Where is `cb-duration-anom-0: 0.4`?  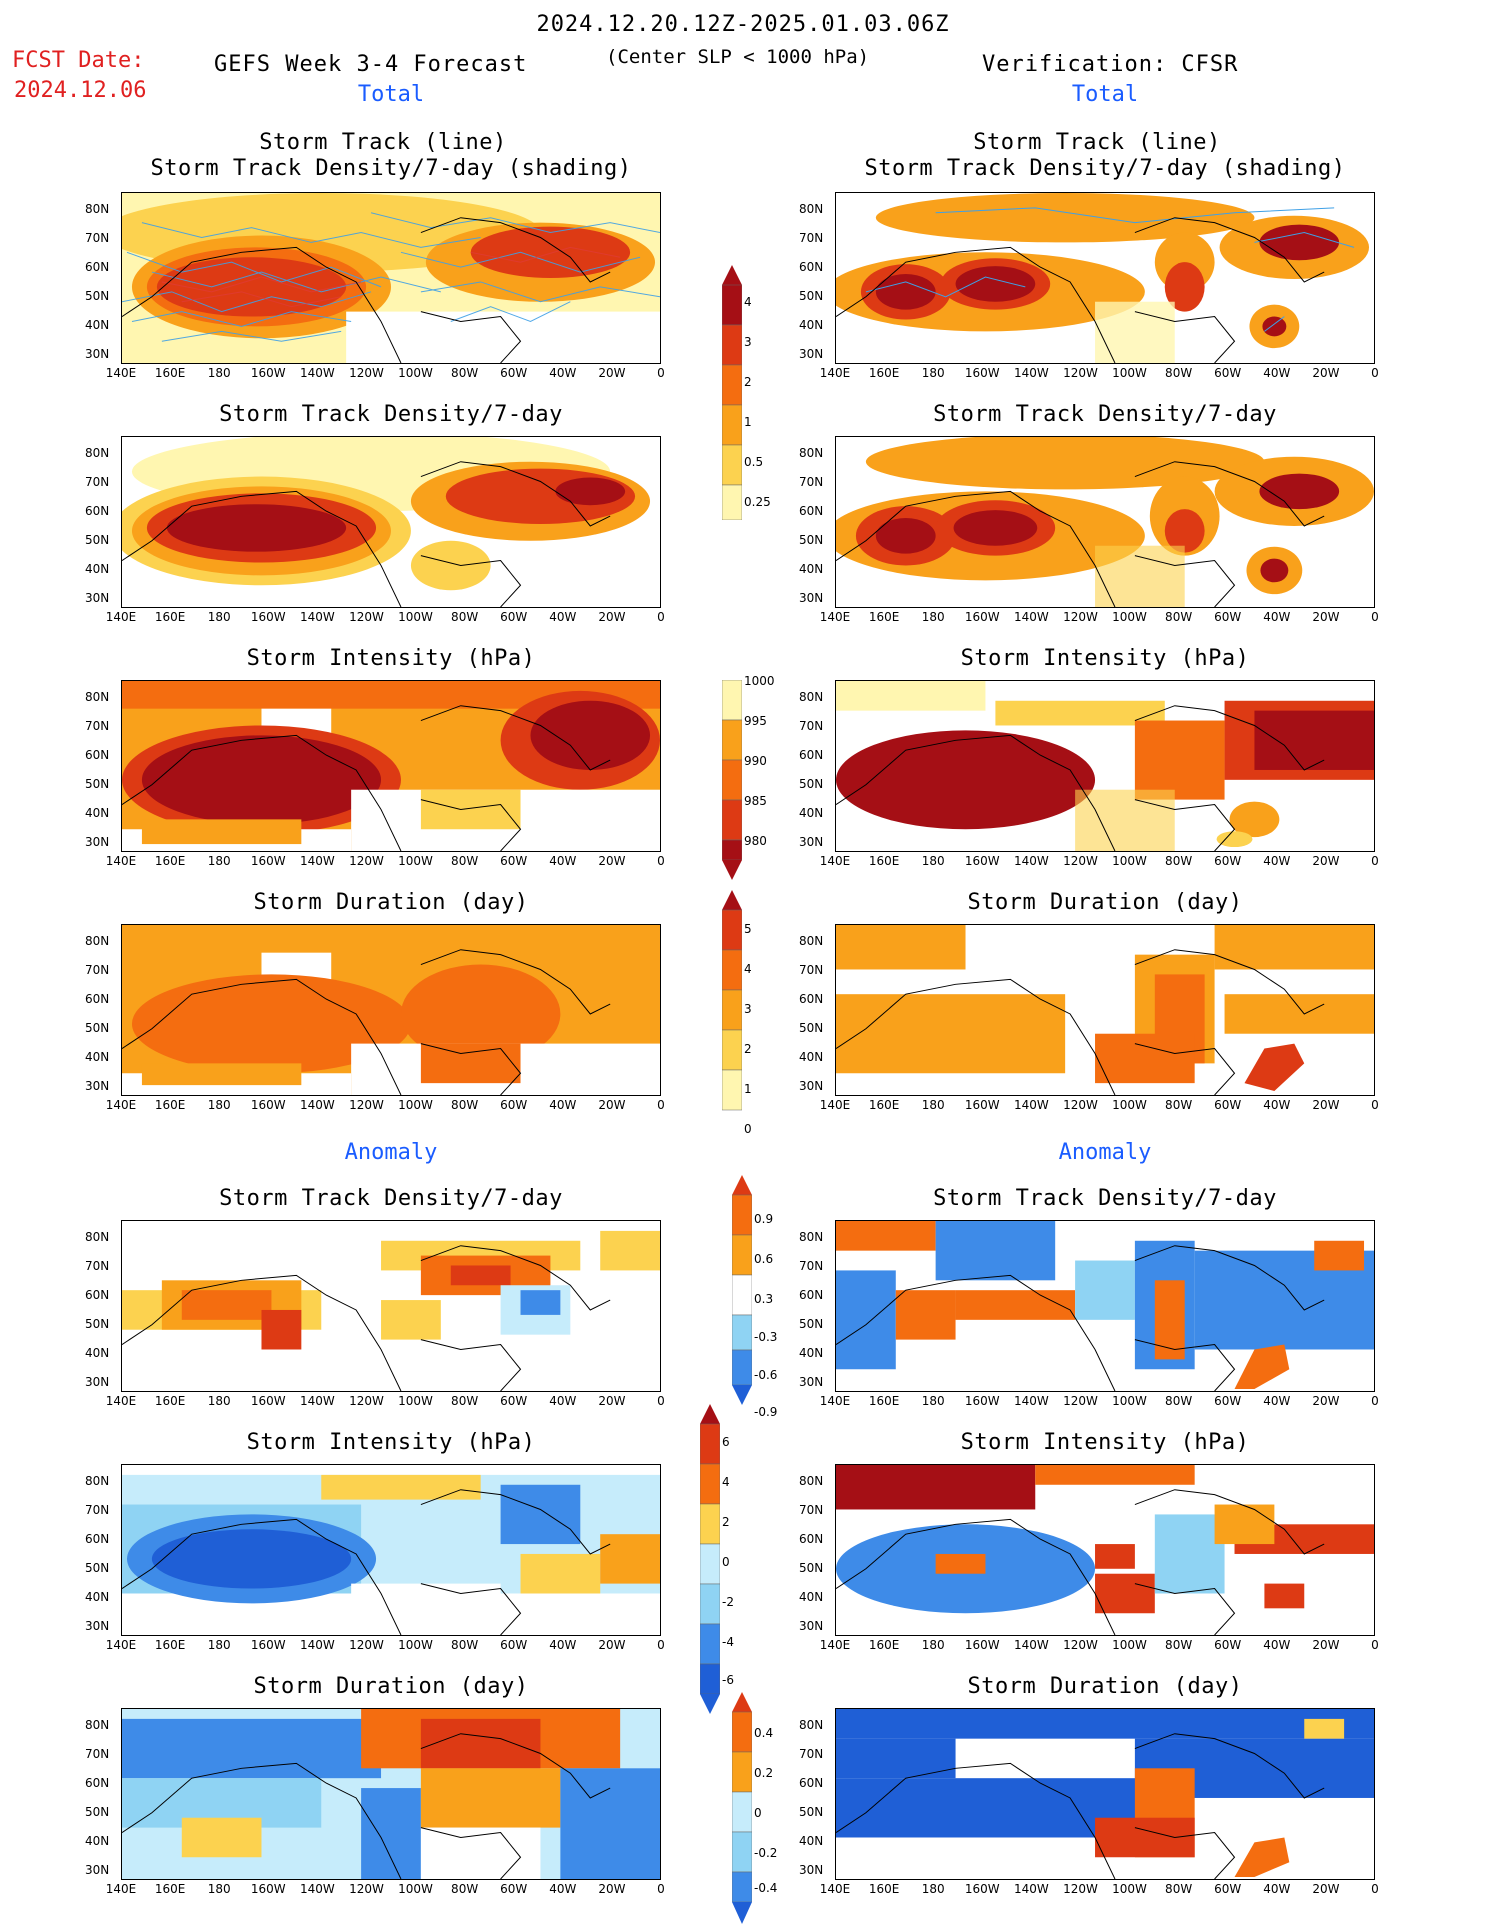 cb-duration-anom-0: 0.4 is located at coordinates (764, 1733).